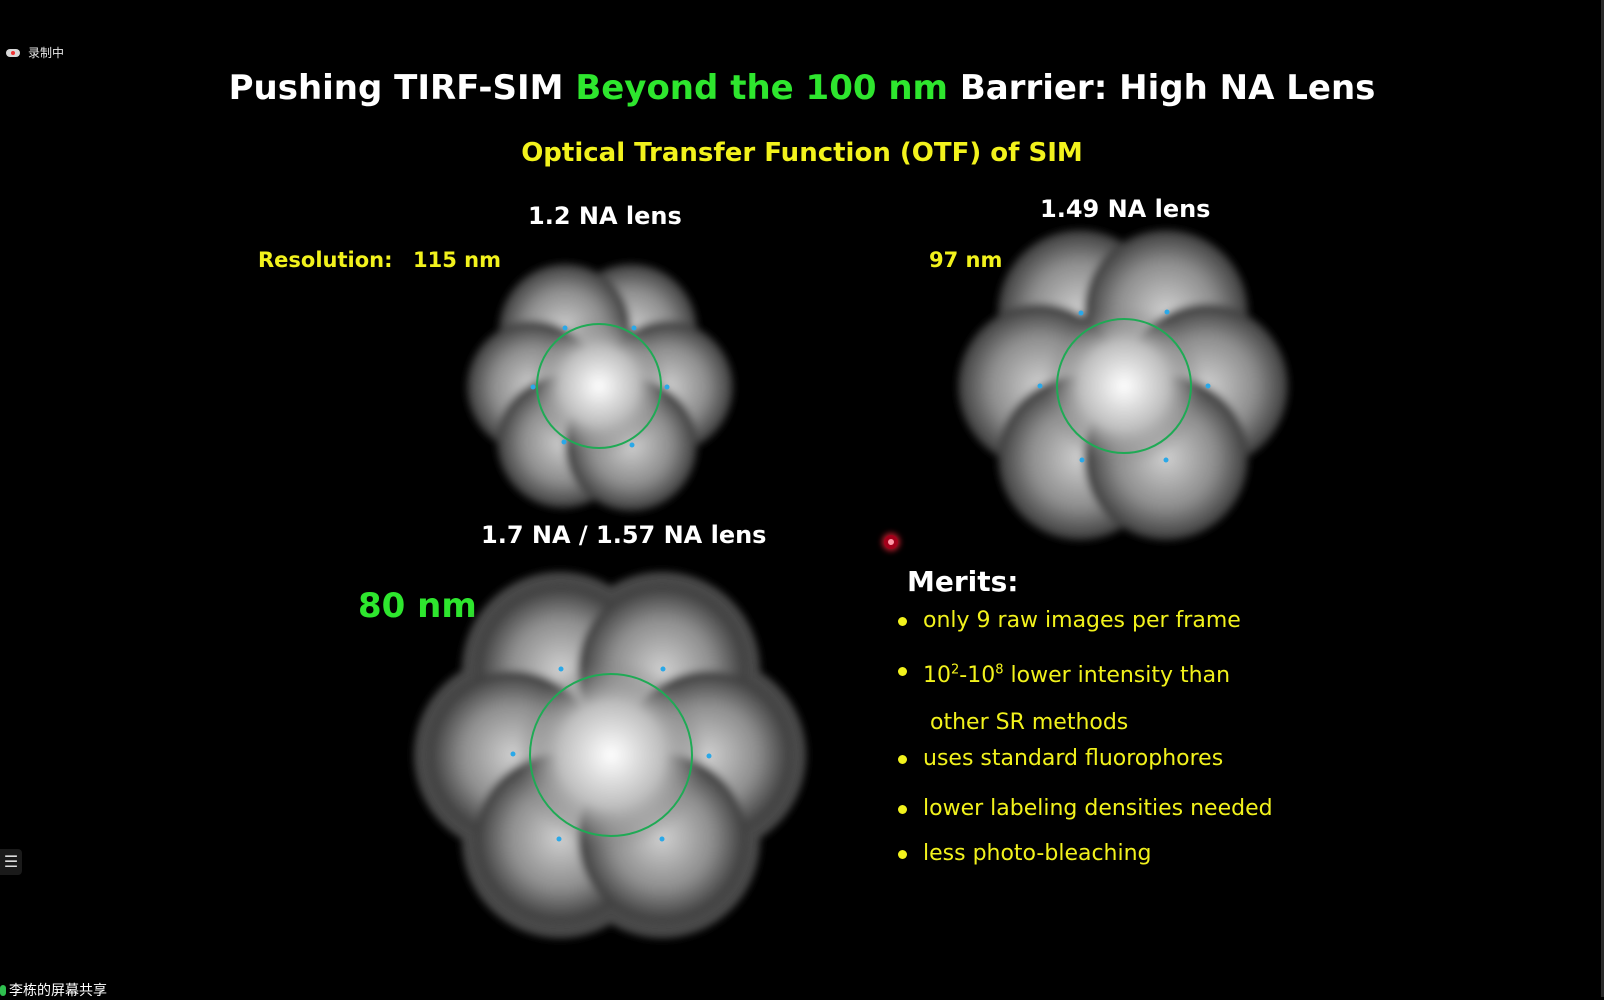  I want to click on otf-1-2na, so click(600, 387).